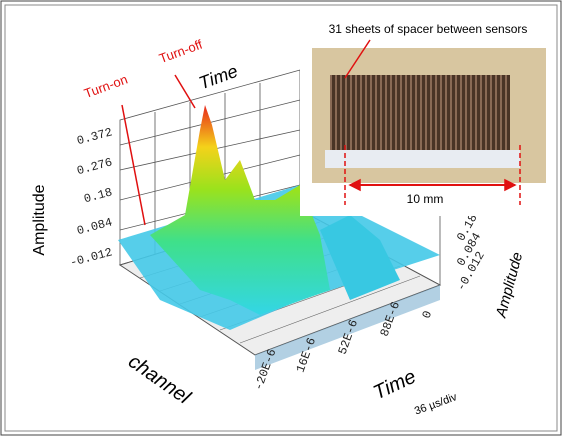  I want to click on surface-tail, so click(360, 257).